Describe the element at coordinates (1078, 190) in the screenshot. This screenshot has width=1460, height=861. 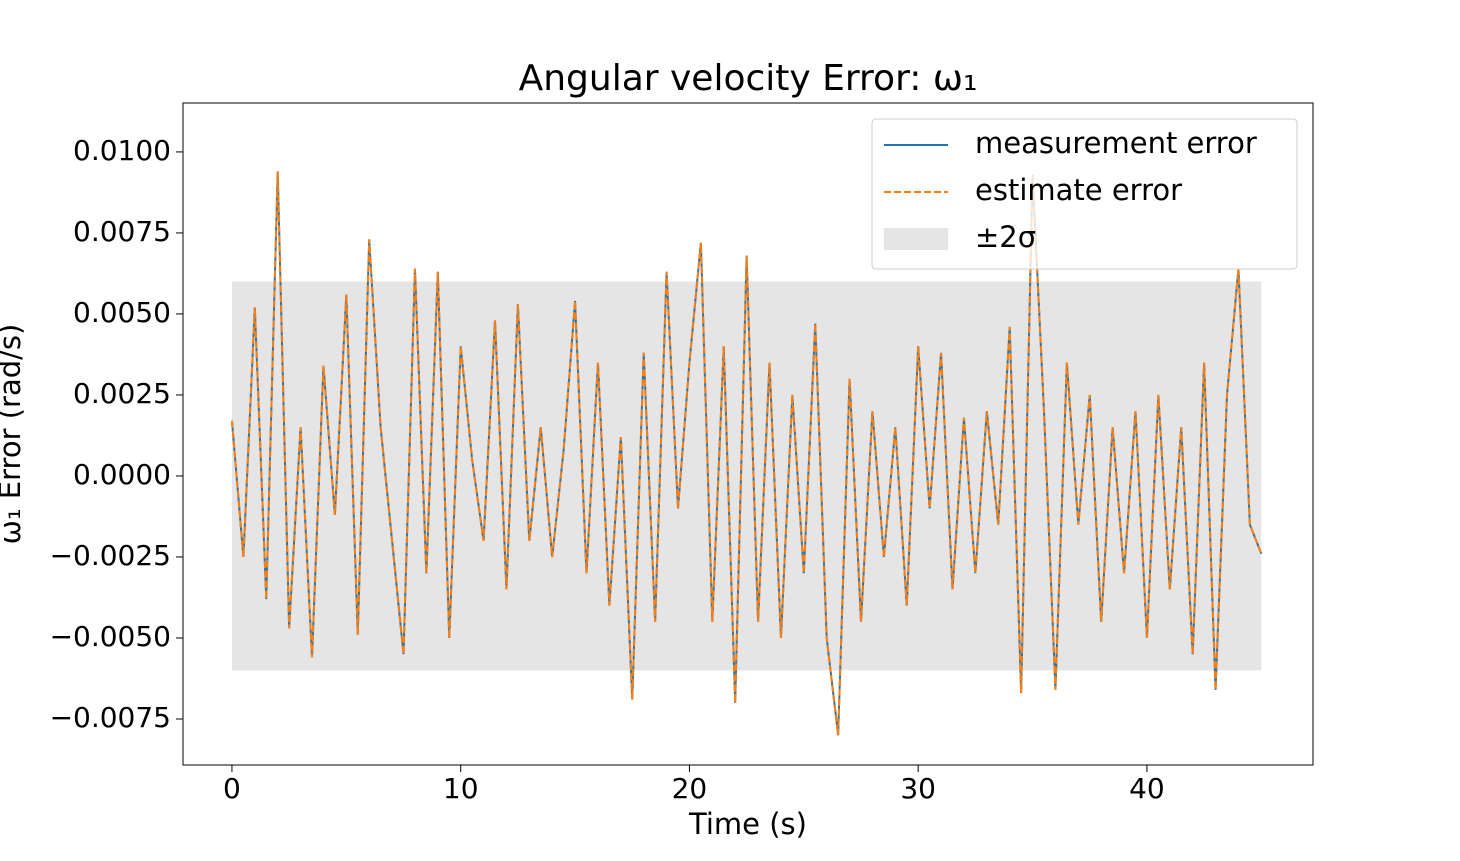
I see `legend-label: estimate error` at that location.